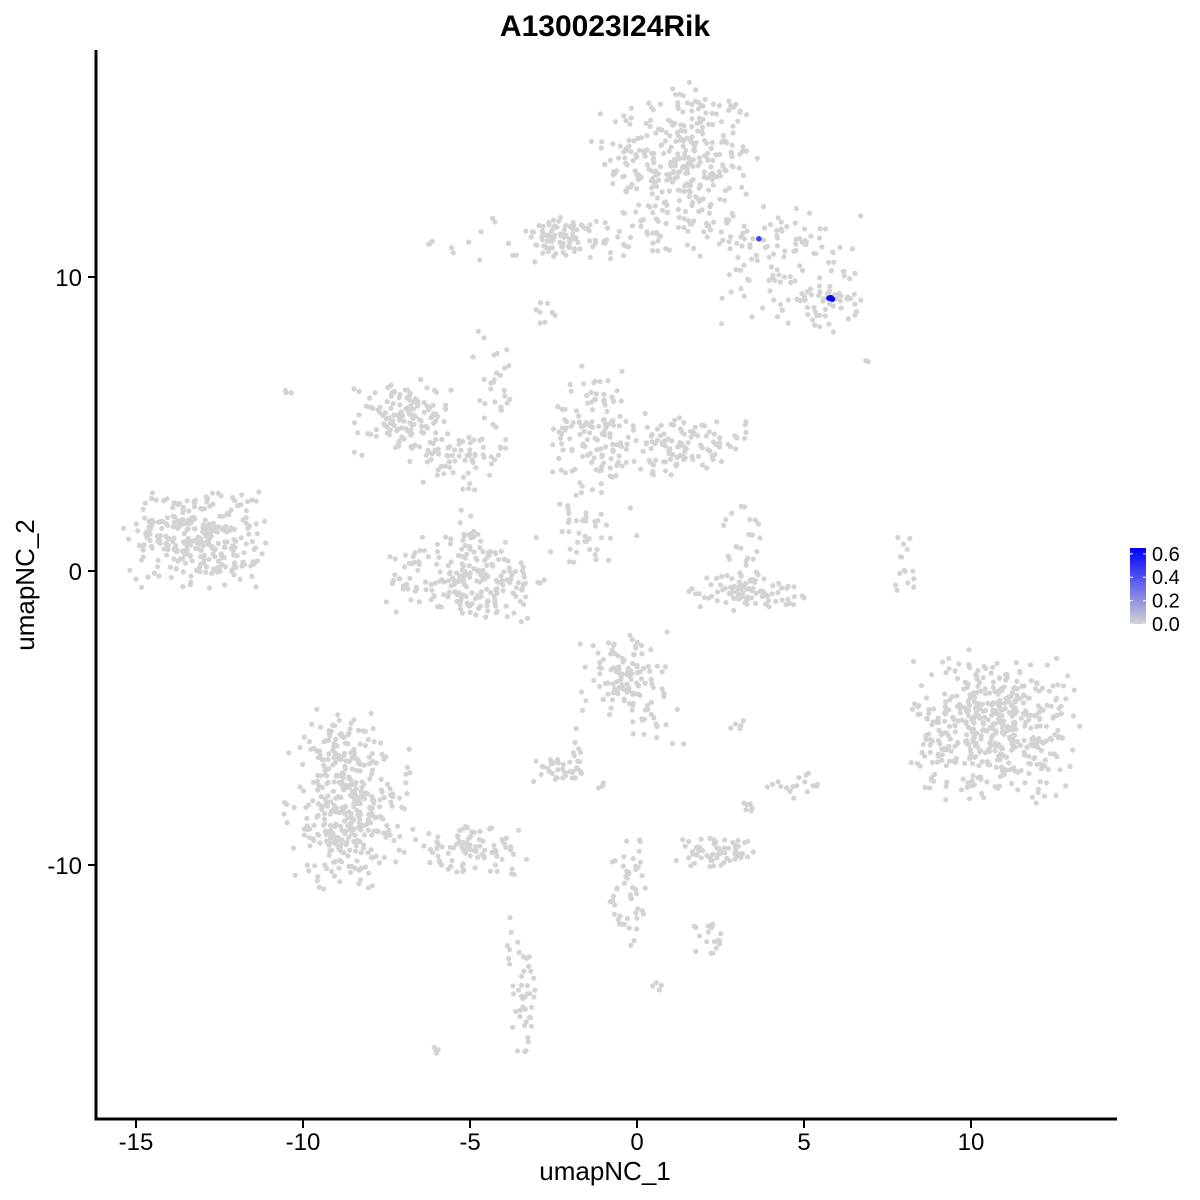 This screenshot has height=1200, width=1200. I want to click on legend-tick-label: 0.6, so click(1166, 555).